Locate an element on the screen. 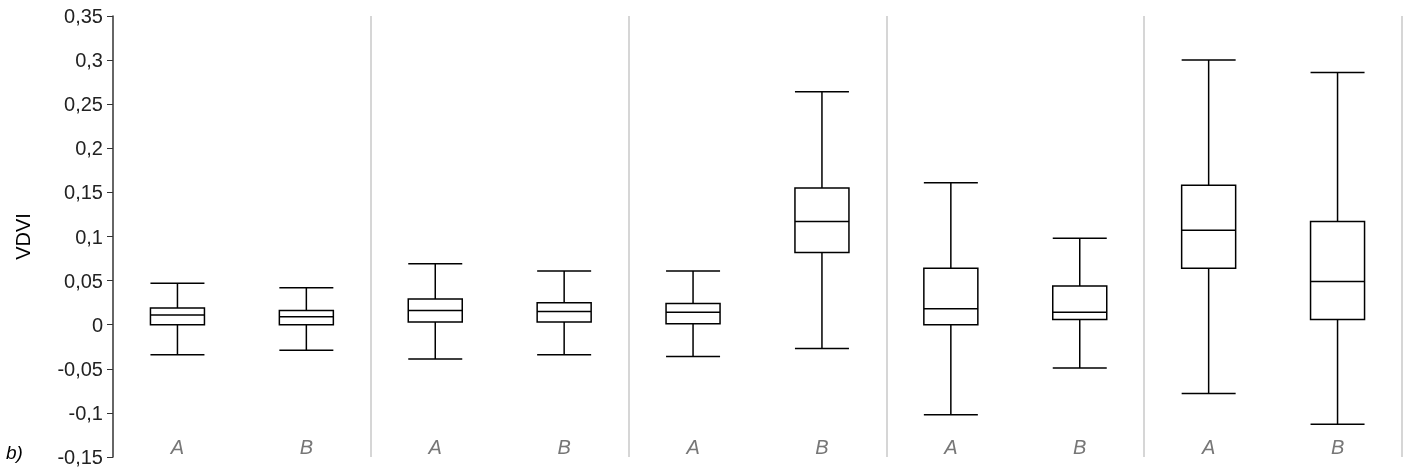  y-tick-label: 0,35 is located at coordinates (83, 16).